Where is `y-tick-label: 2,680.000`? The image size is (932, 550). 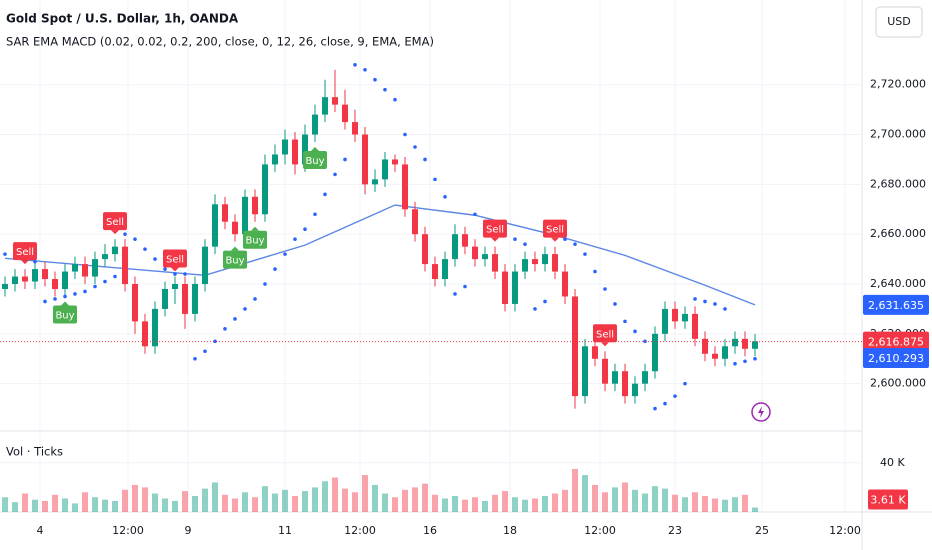
y-tick-label: 2,680.000 is located at coordinates (898, 183).